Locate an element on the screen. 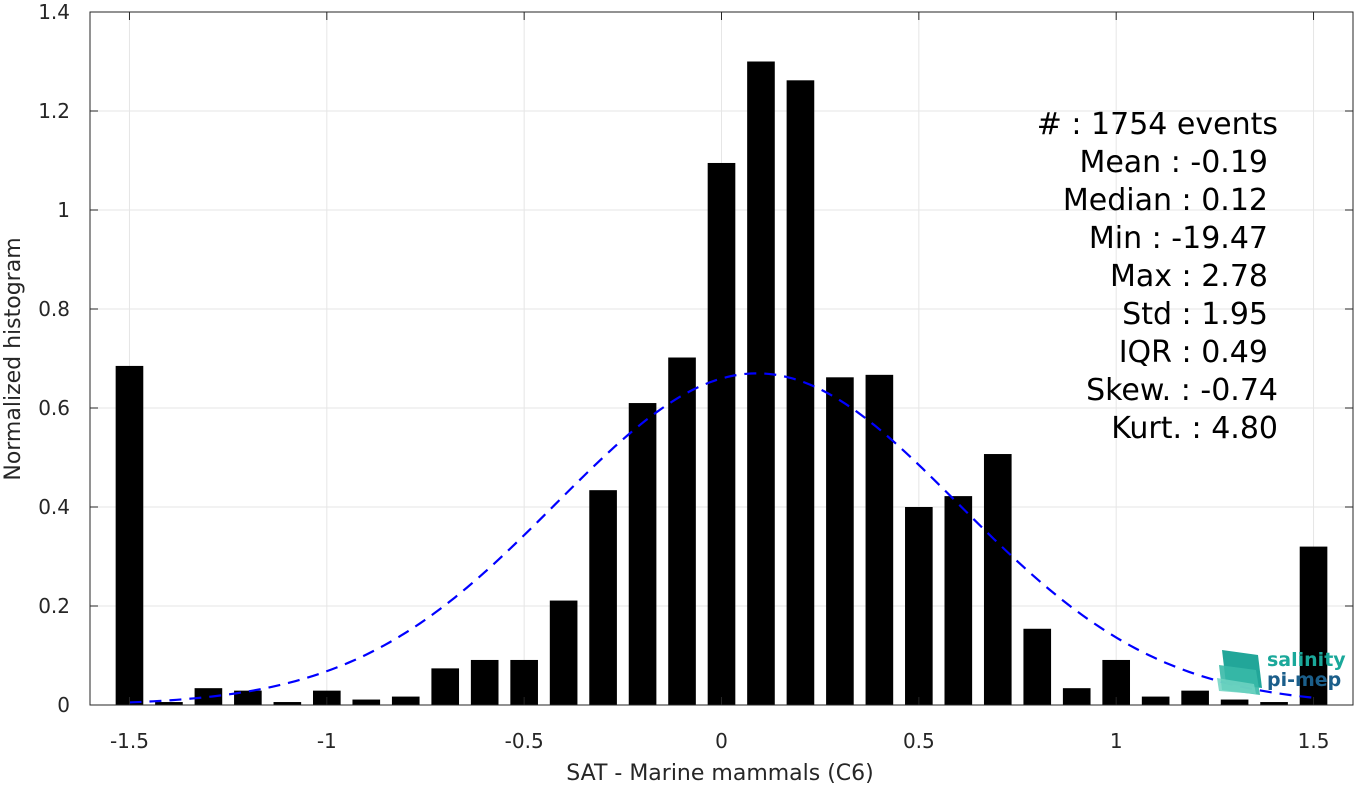  x-tick-label: -0.5 is located at coordinates (524, 741).